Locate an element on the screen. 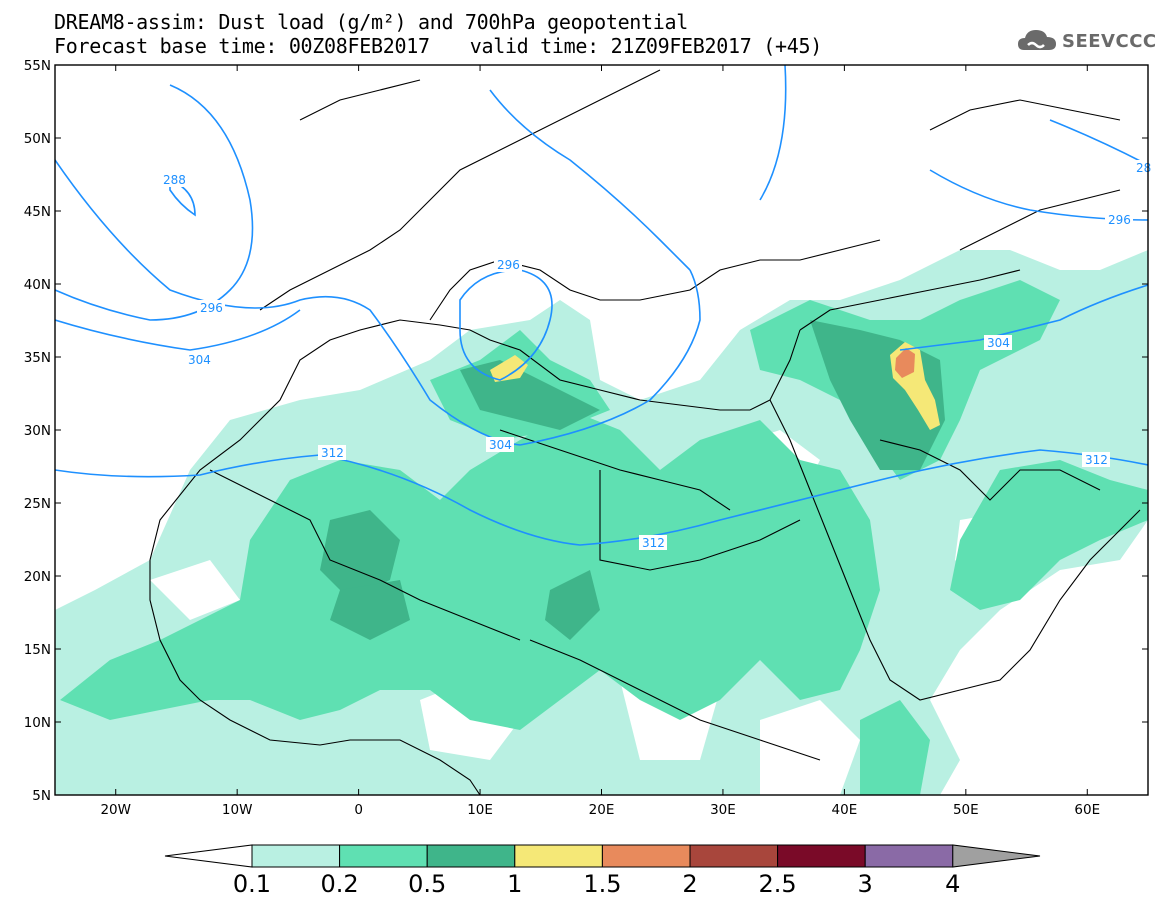  colorbar-tick-label: 4 is located at coordinates (952, 884).